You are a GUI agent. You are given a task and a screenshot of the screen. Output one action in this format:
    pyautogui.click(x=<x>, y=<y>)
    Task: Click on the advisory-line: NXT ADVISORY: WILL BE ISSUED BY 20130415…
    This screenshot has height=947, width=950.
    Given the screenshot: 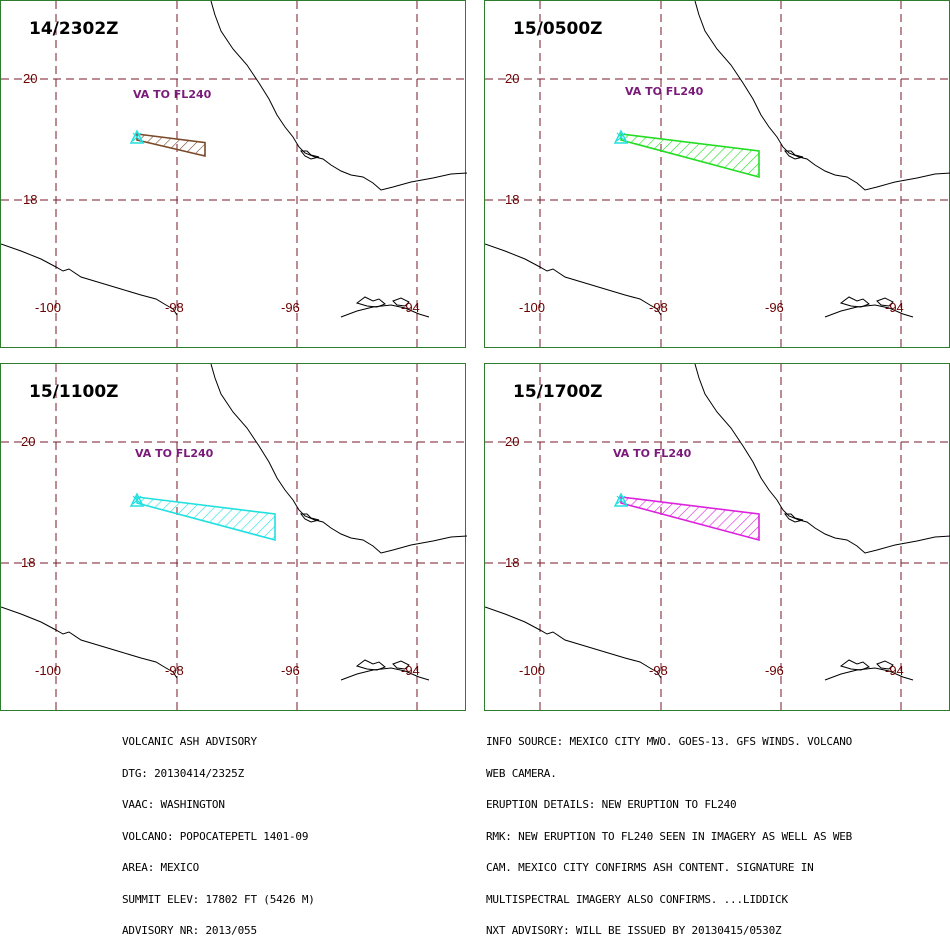 What is the action you would take?
    pyautogui.click(x=634, y=930)
    